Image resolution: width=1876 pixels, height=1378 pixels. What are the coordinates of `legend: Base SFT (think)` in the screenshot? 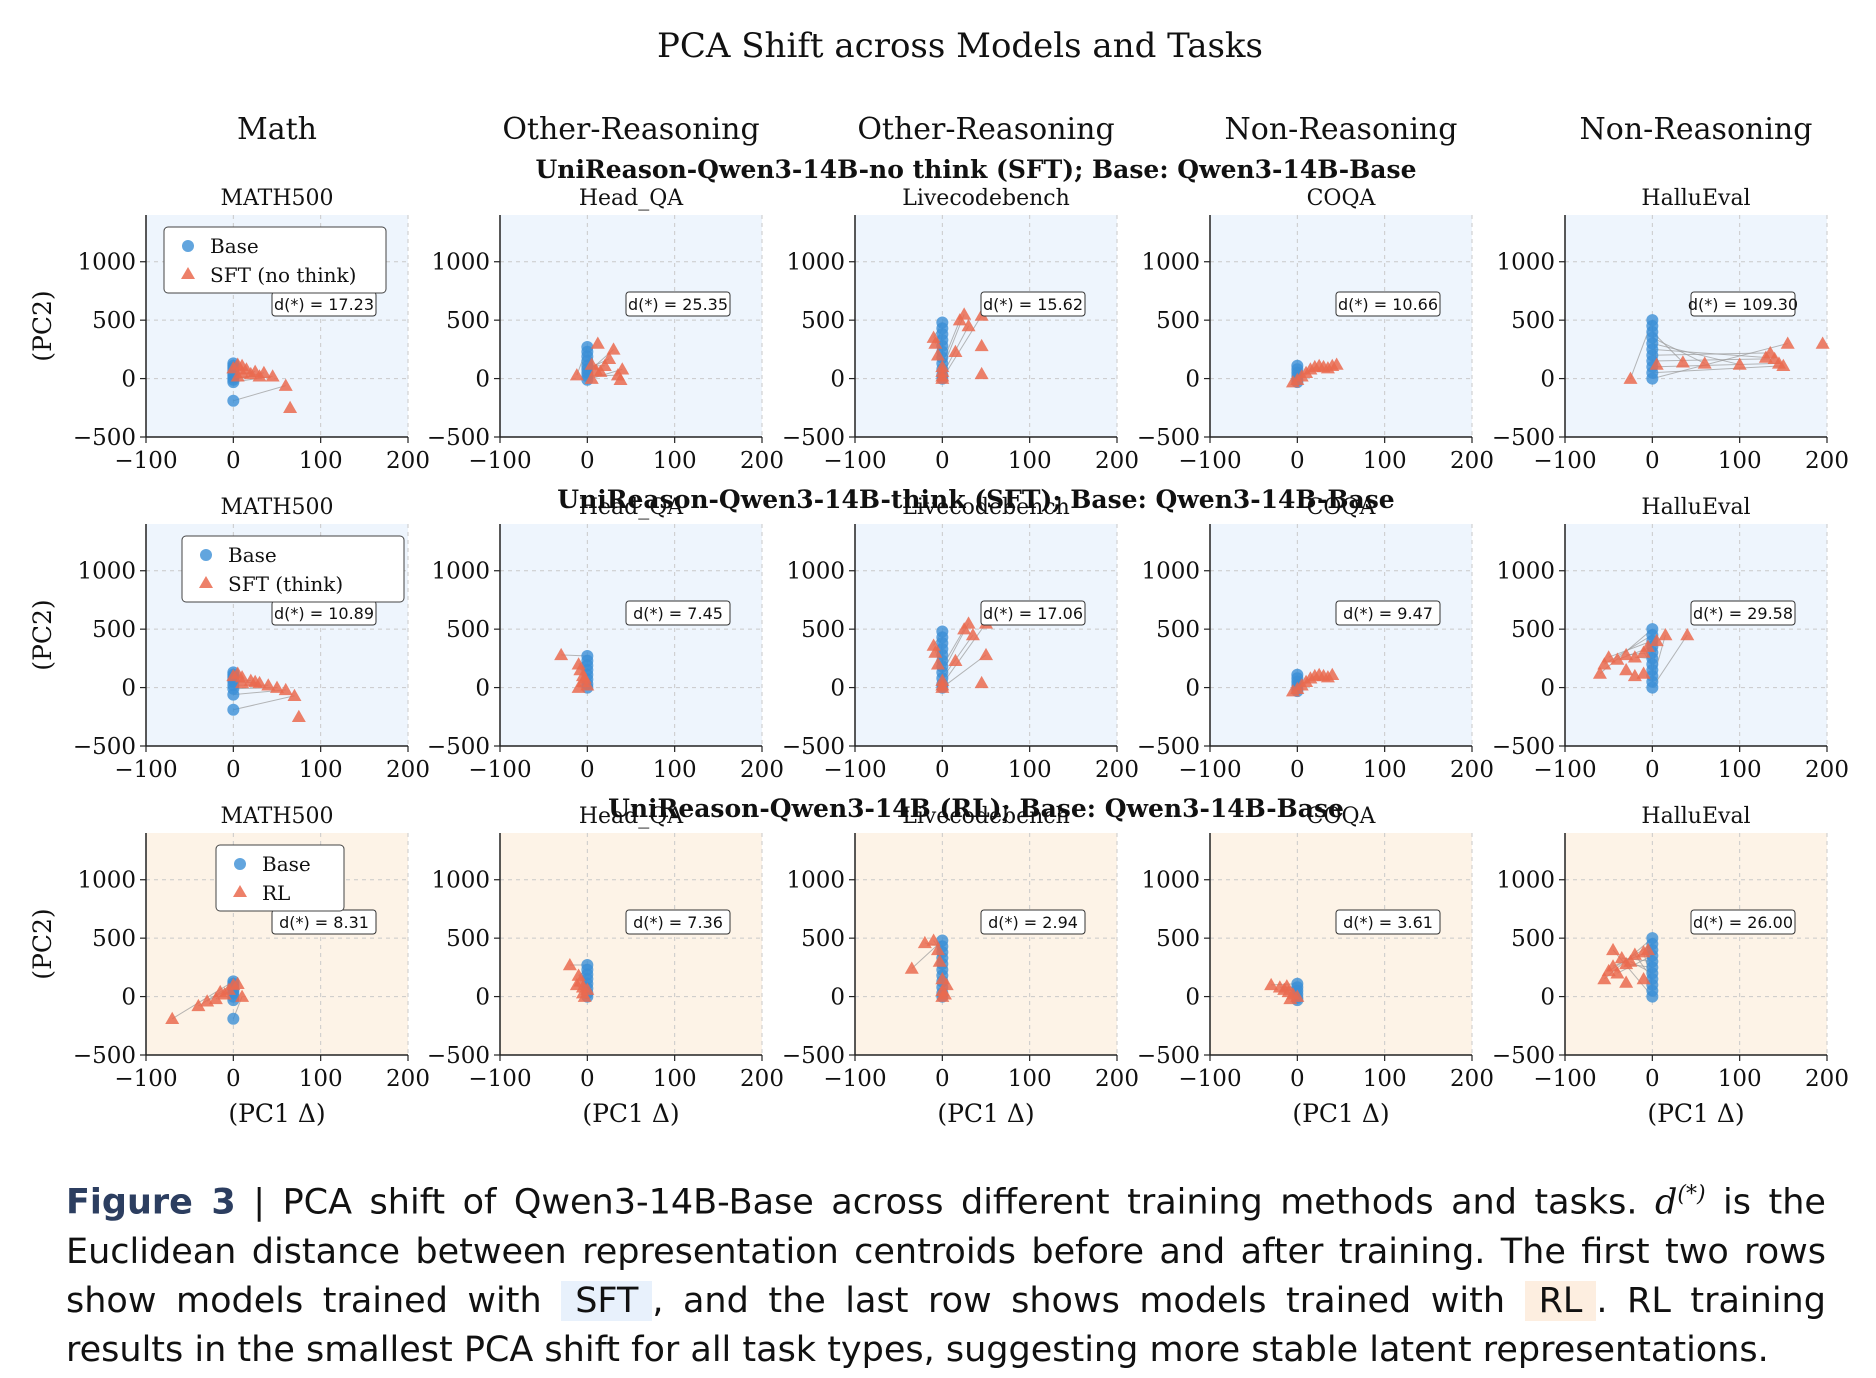 It's located at (293, 569).